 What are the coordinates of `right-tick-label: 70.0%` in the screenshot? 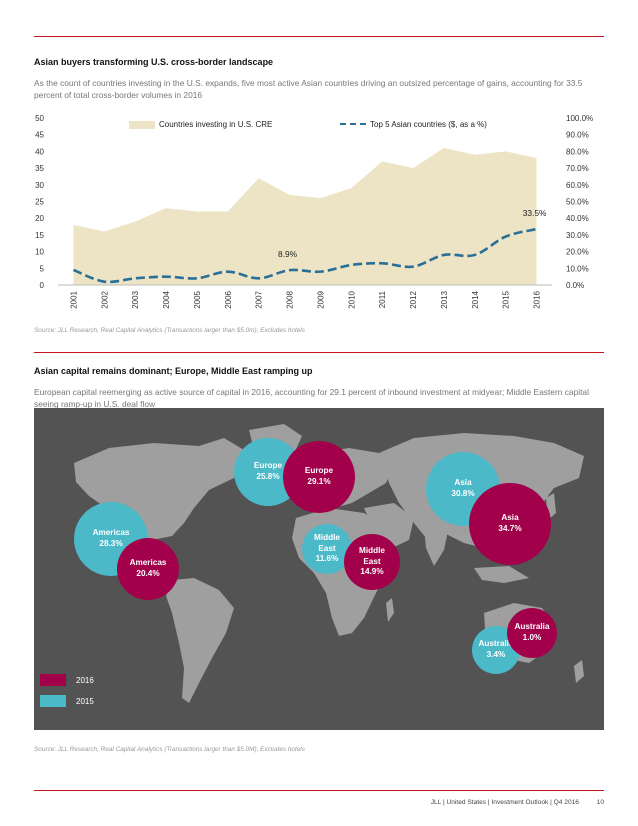 It's located at (577, 168).